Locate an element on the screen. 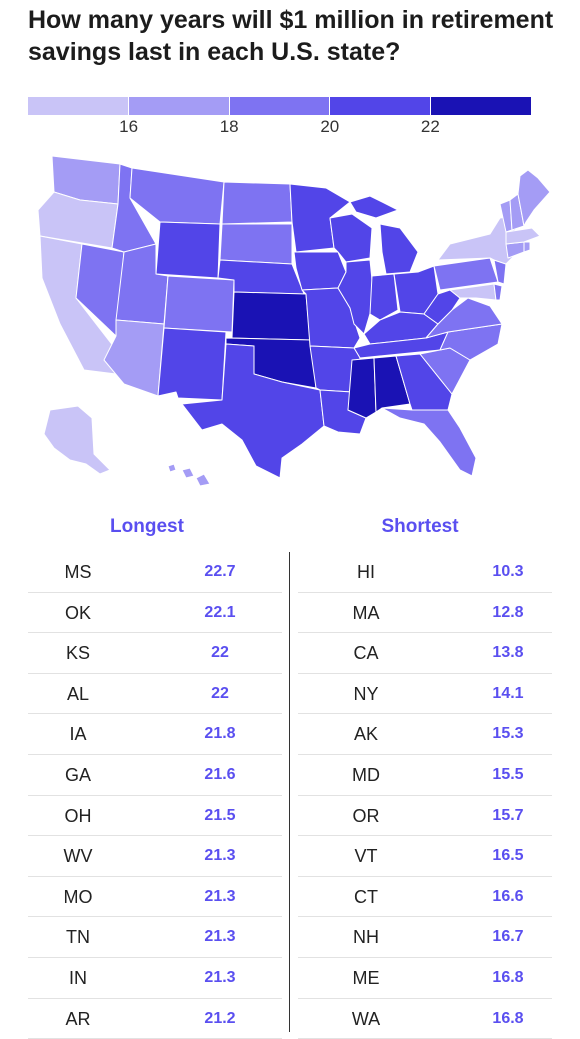  state-ME is located at coordinates (534, 198).